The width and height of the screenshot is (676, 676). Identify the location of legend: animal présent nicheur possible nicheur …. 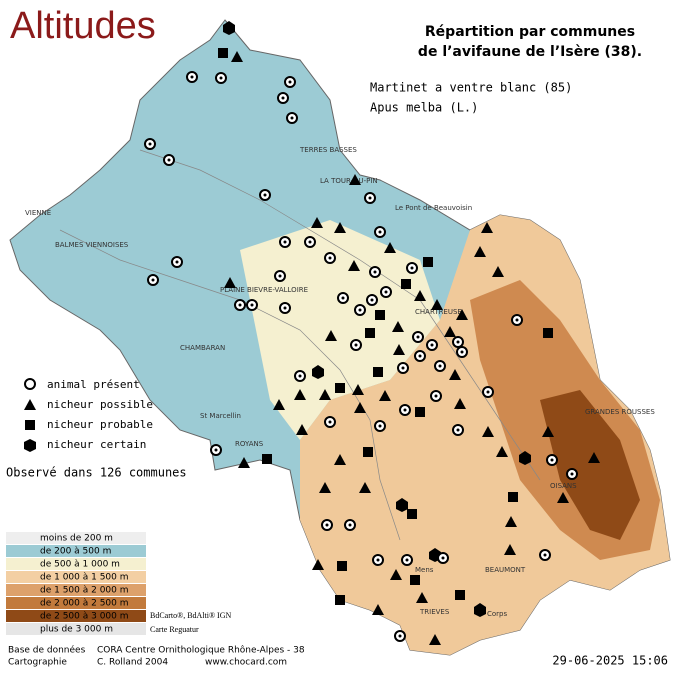
(88, 415).